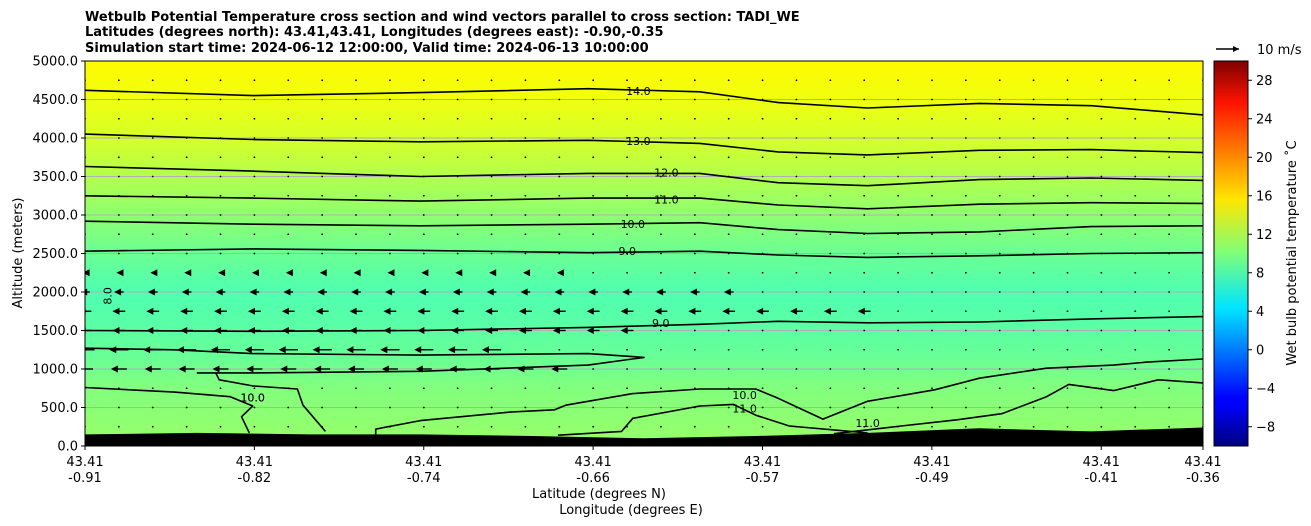 This screenshot has height=526, width=1311. I want to click on y-tick-label: 0.0, so click(67, 447).